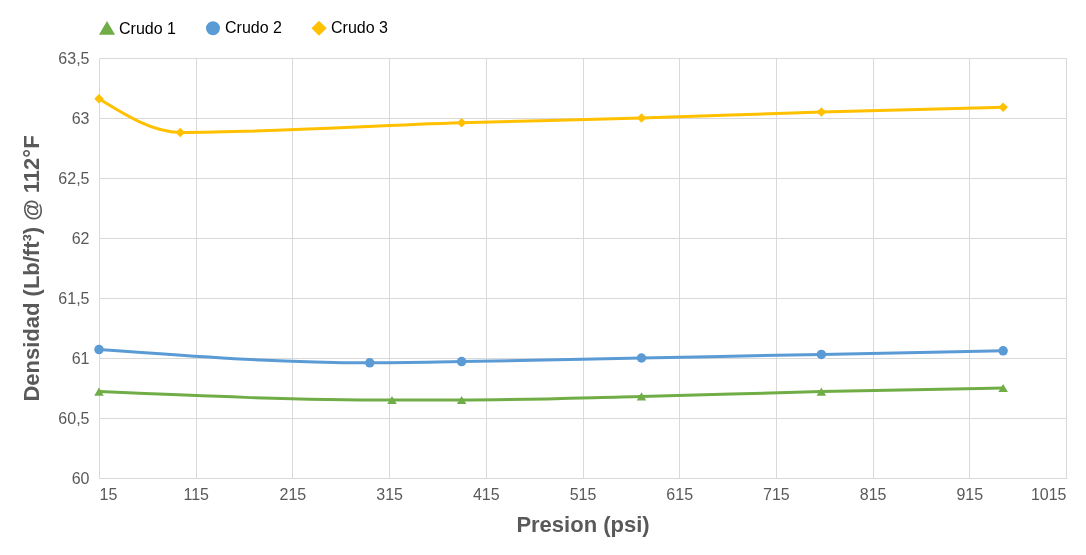  I want to click on y-tick-label: 60, so click(80, 478).